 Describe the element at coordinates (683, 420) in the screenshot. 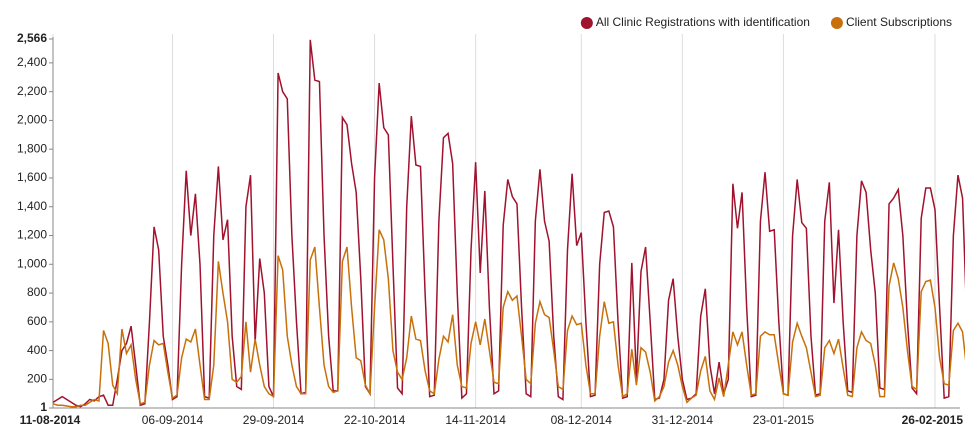

I see `x-tick-label: 31-12-2014` at that location.